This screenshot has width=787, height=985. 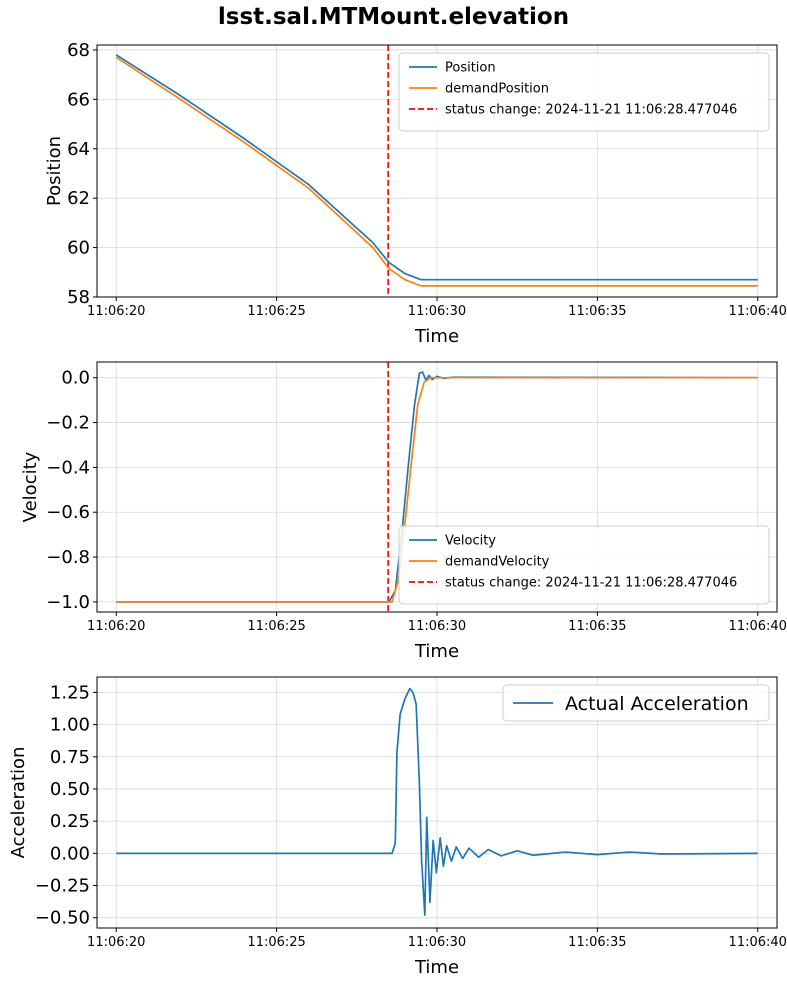 What do you see at coordinates (54, 171) in the screenshot?
I see `y-axis-label: Position` at bounding box center [54, 171].